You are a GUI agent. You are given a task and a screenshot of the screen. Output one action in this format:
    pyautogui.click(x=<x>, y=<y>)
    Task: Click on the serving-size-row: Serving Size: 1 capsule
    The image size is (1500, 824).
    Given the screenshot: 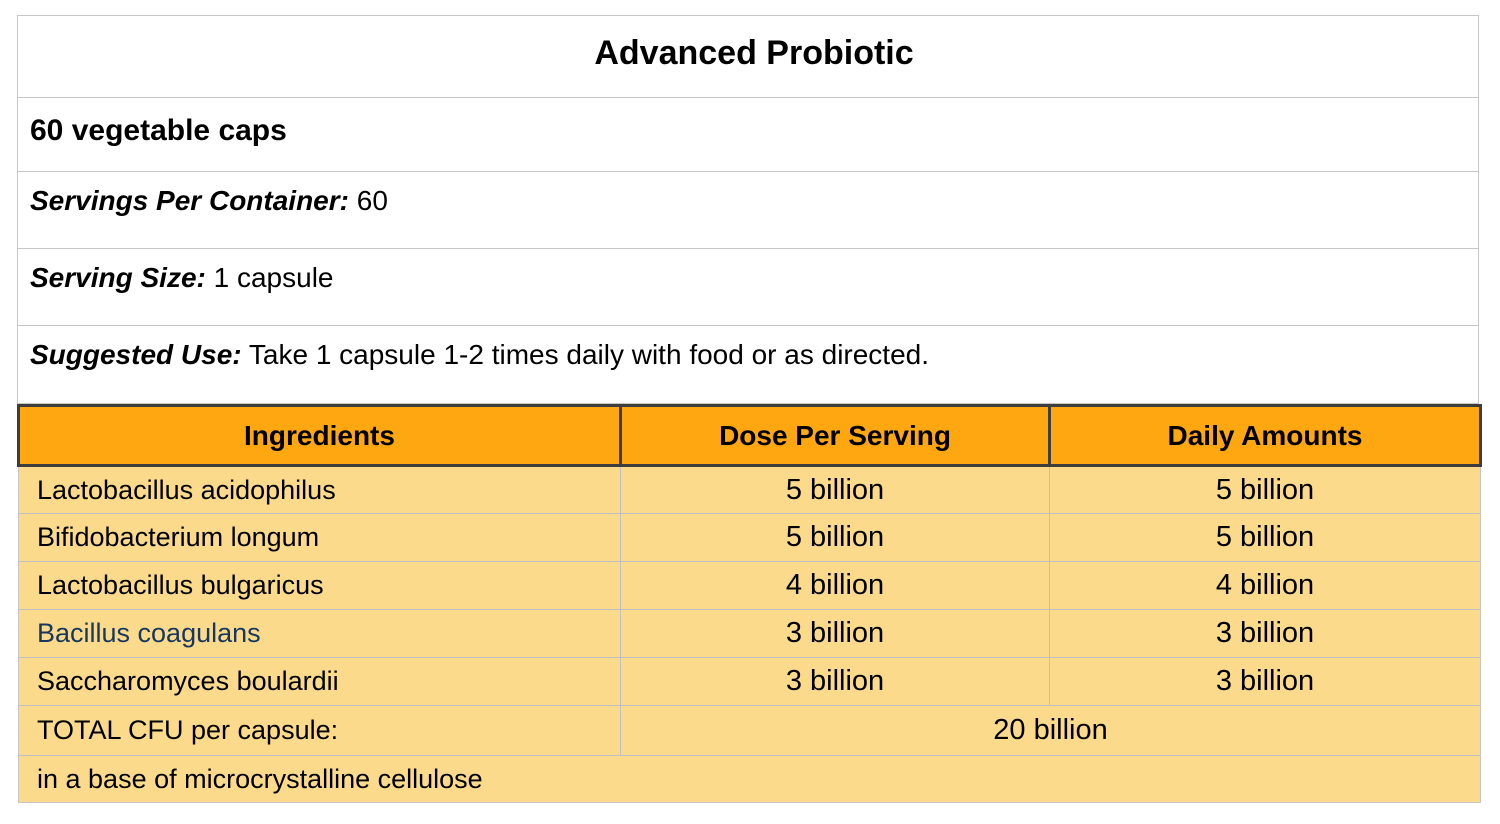 What is the action you would take?
    pyautogui.click(x=748, y=286)
    